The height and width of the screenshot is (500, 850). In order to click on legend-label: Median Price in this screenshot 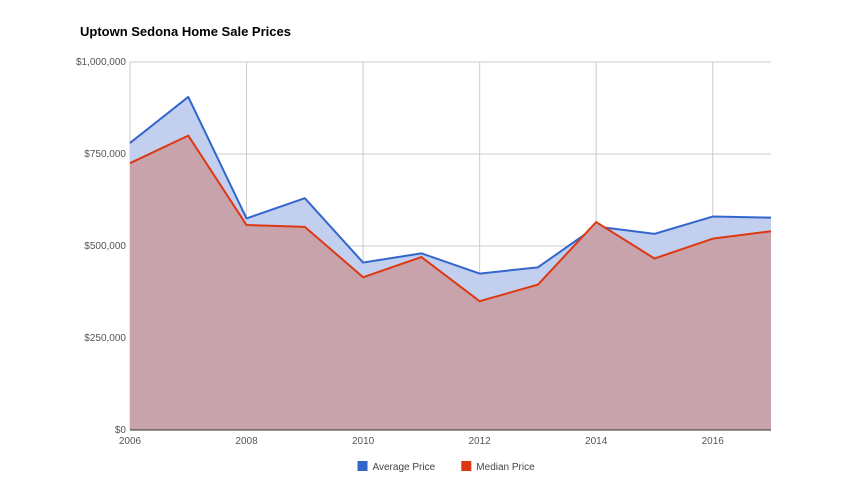, I will do `click(505, 467)`.